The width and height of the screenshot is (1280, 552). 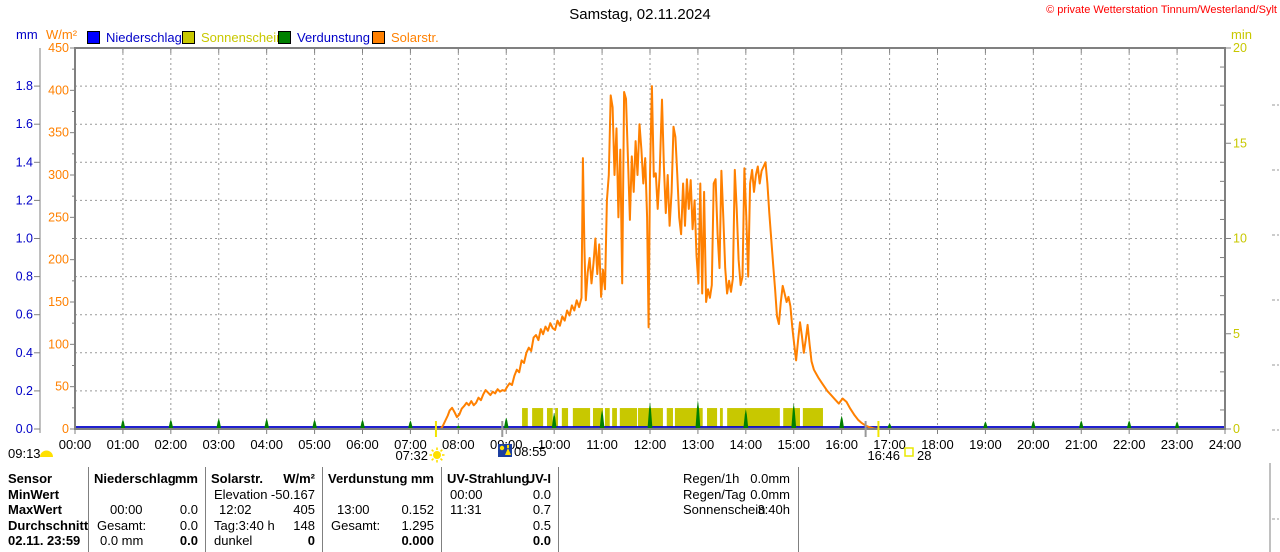 I want to click on x-tick-label: 04:00, so click(x=266, y=444).